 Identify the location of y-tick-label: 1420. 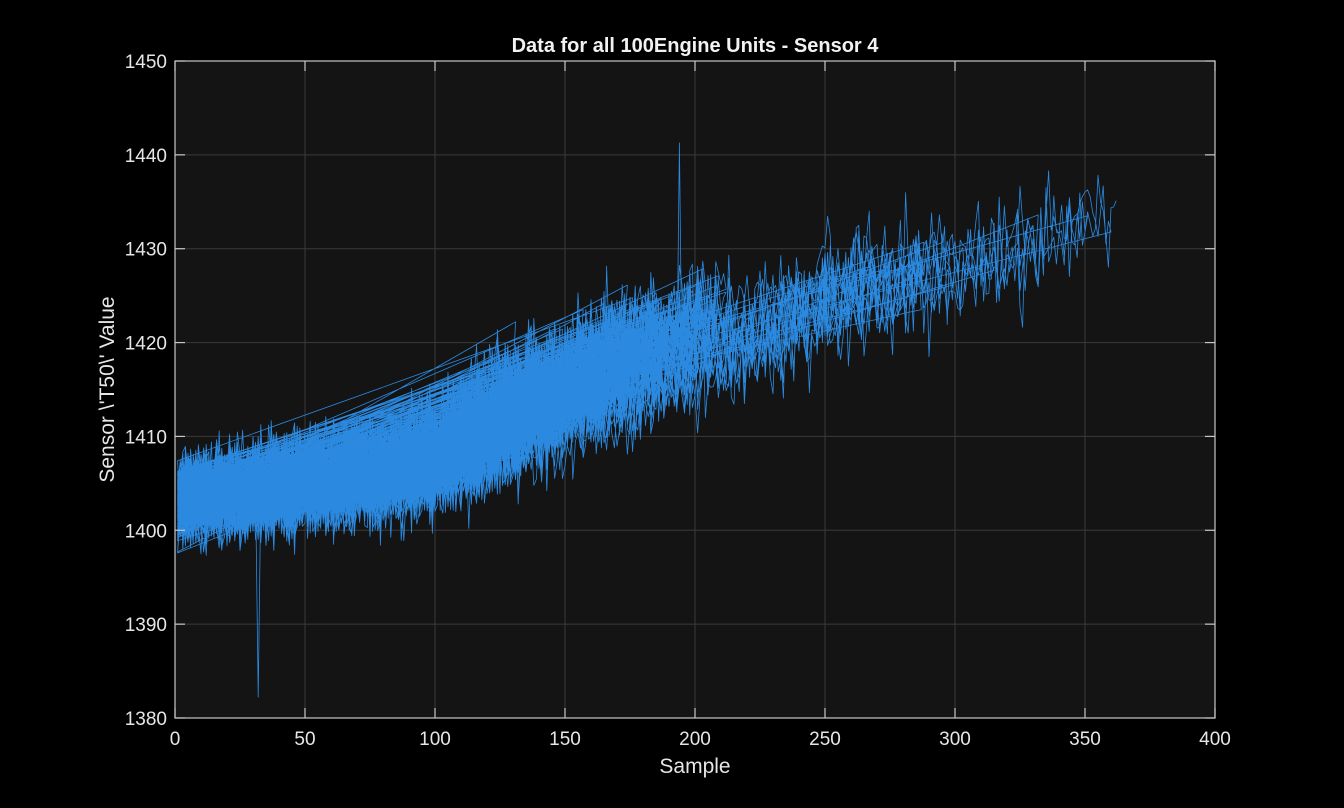
(146, 344).